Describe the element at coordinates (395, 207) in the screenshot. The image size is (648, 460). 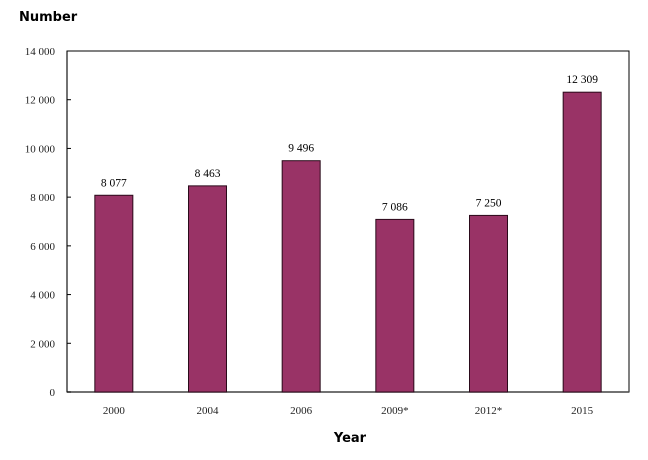
I see `bar-value-label: 7 086` at that location.